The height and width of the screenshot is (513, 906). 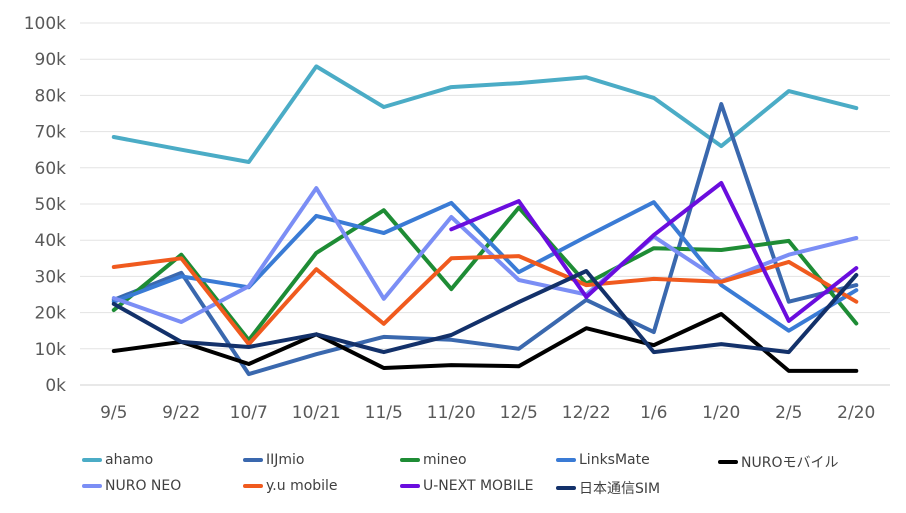 What do you see at coordinates (51, 169) in the screenshot?
I see `y-tick-label: 60k` at bounding box center [51, 169].